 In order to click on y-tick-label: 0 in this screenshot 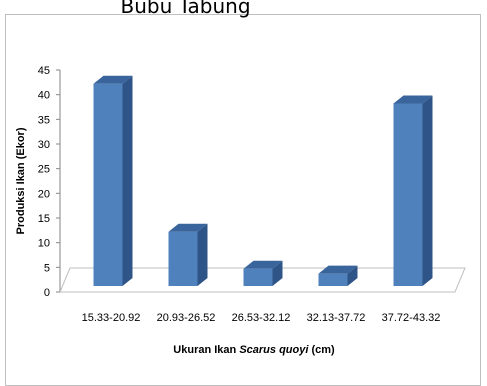, I will do `click(47, 293)`.